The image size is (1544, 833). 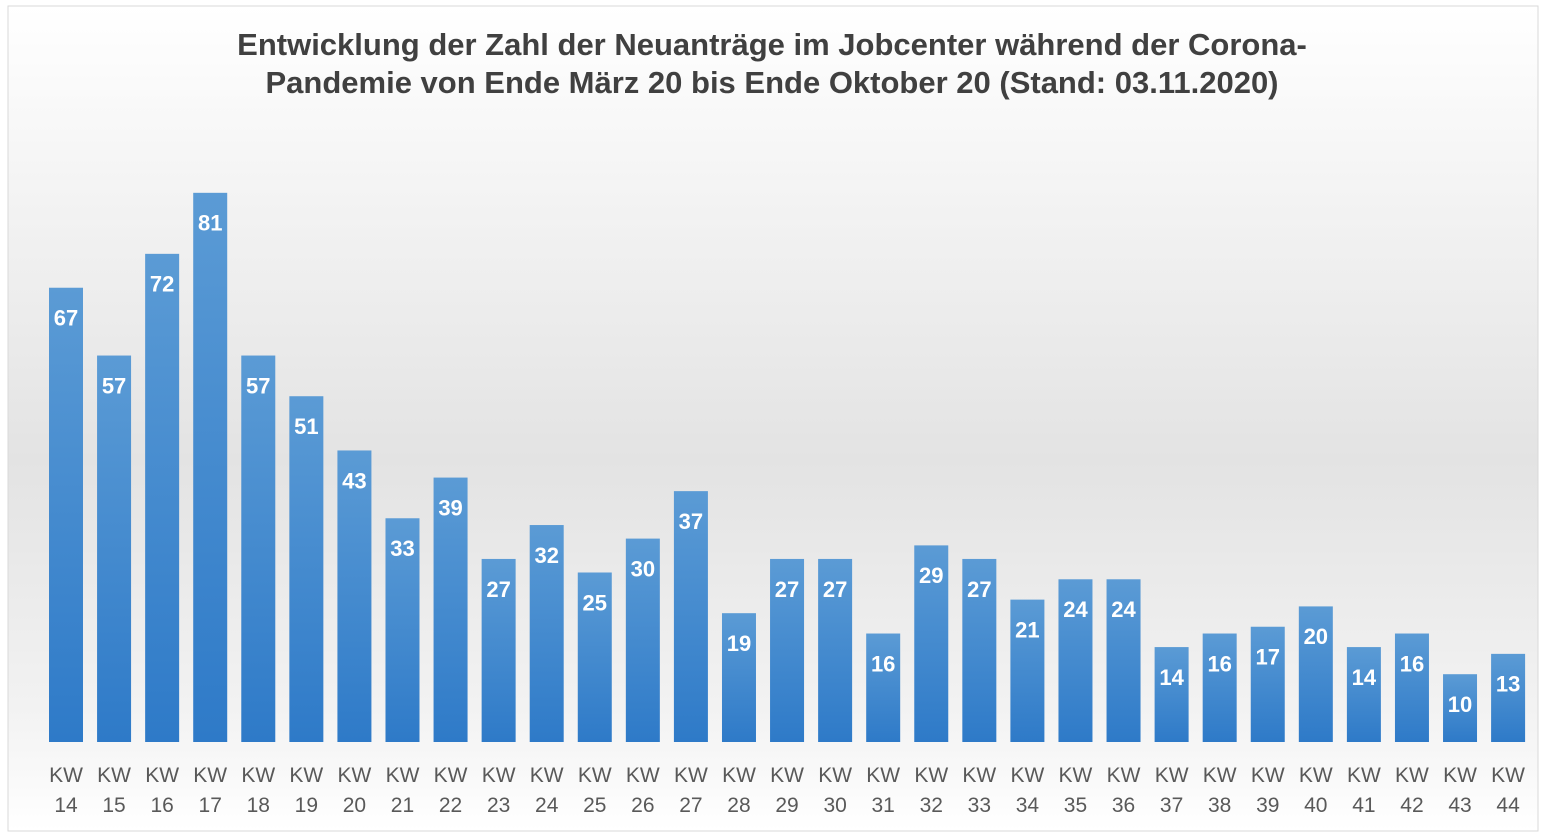 I want to click on x-tick-label: KW 14, so click(x=66, y=790).